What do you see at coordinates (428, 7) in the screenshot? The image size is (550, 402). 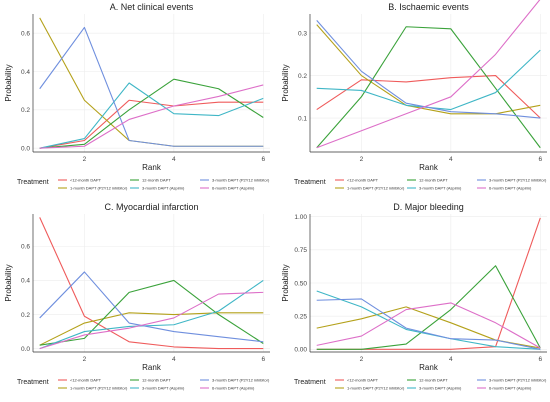 I see `panel-title: B. Ischaemic events` at bounding box center [428, 7].